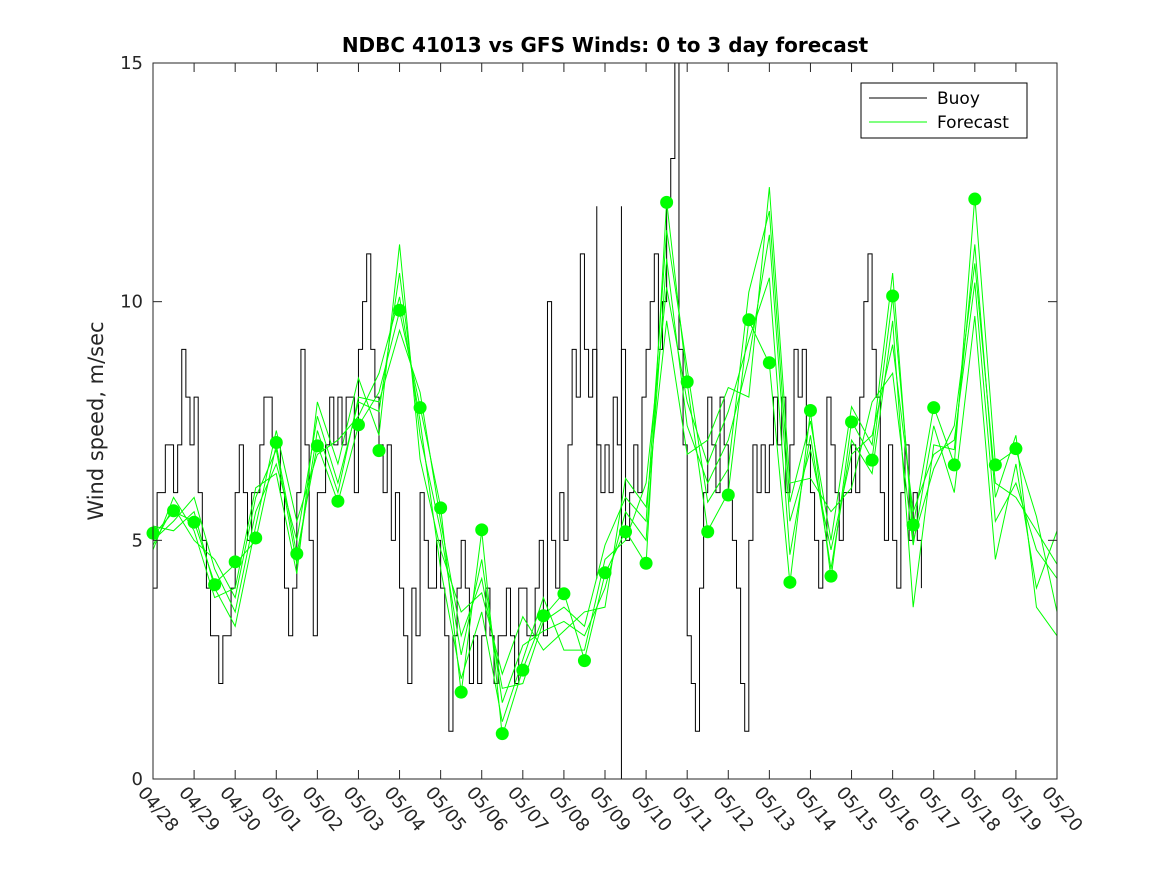 The height and width of the screenshot is (875, 1167). What do you see at coordinates (131, 302) in the screenshot?
I see `y-tick-label: 10` at bounding box center [131, 302].